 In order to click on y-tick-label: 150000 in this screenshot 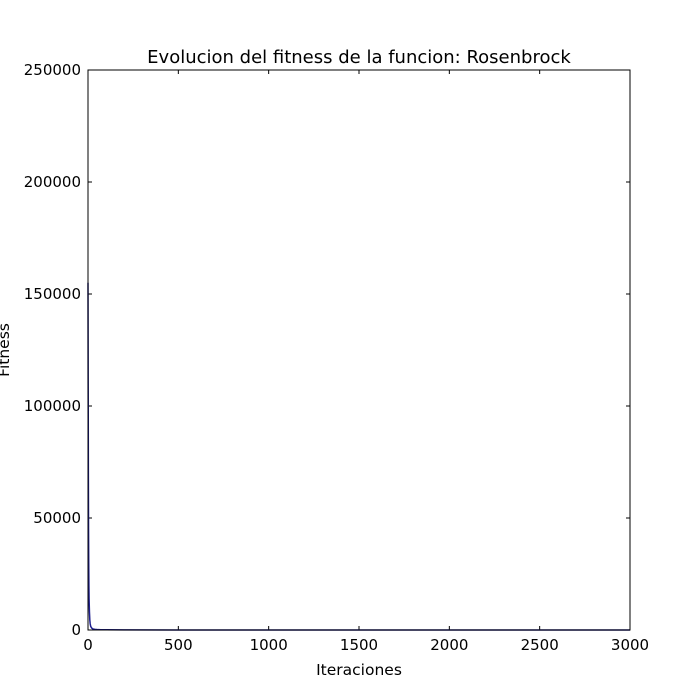, I will do `click(52, 294)`.